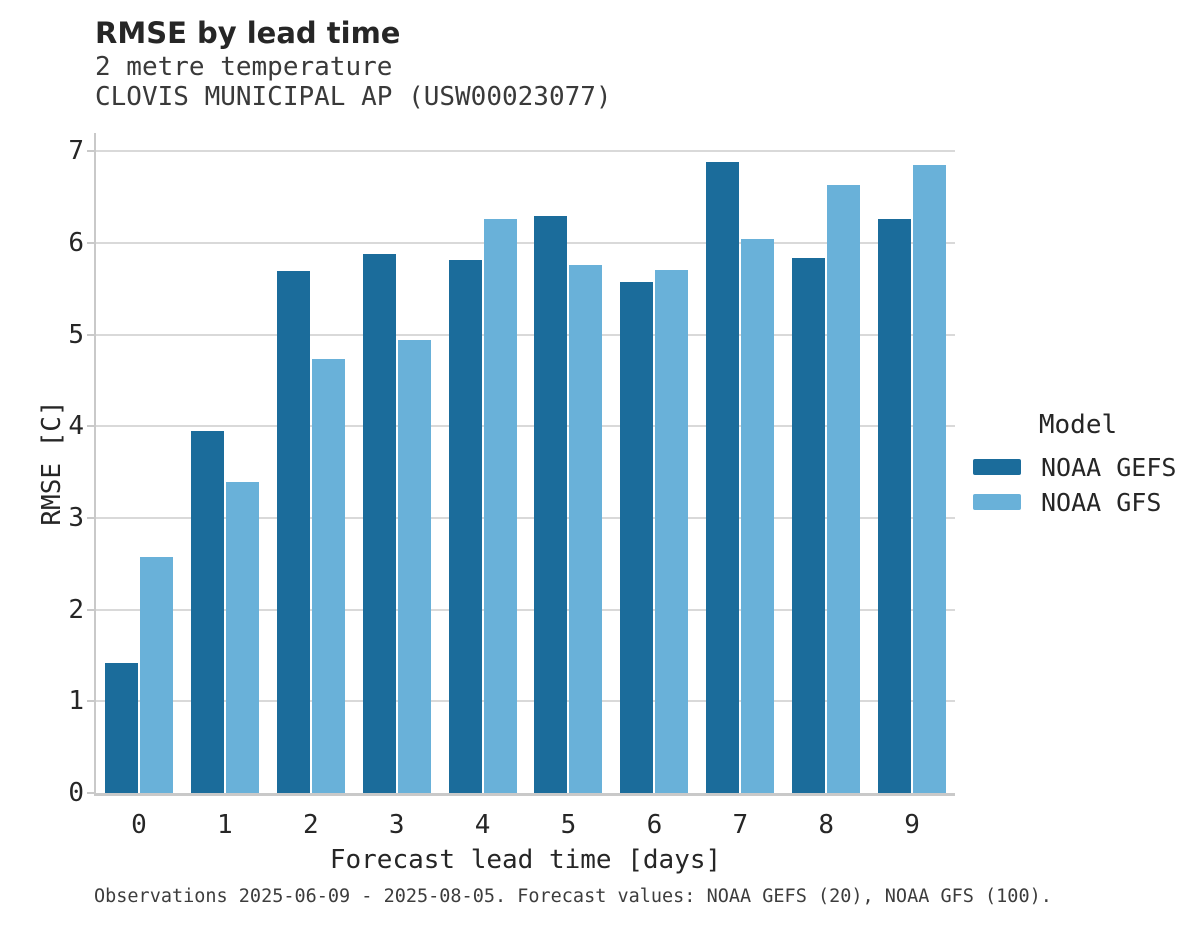  I want to click on x-tick-labels: 0 1 2 3 4 5 6 7 8 9, so click(525, 825).